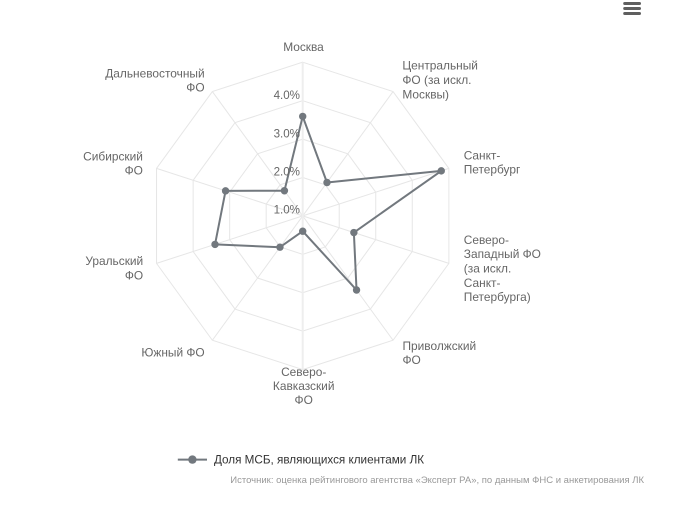 The width and height of the screenshot is (694, 507). I want to click on svg-text: Уральский, so click(114, 261).